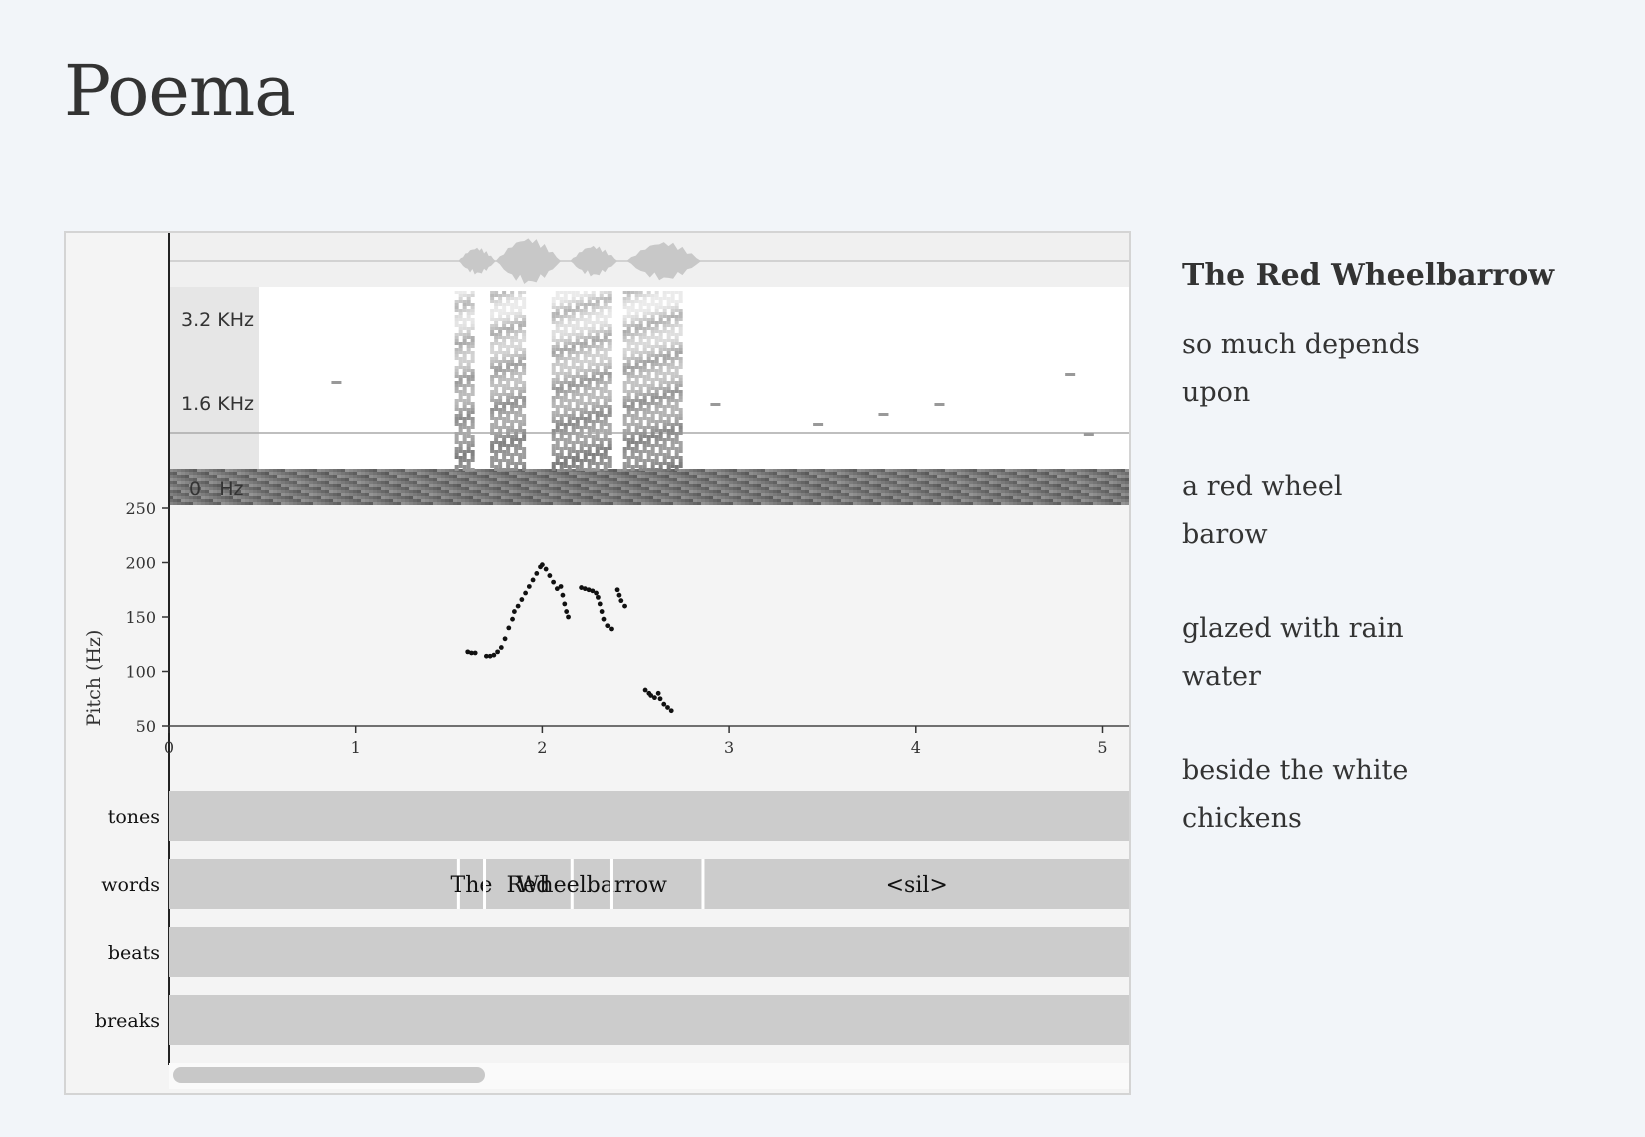 The width and height of the screenshot is (1645, 1137). What do you see at coordinates (127, 1021) in the screenshot?
I see `tier-name: breaks` at bounding box center [127, 1021].